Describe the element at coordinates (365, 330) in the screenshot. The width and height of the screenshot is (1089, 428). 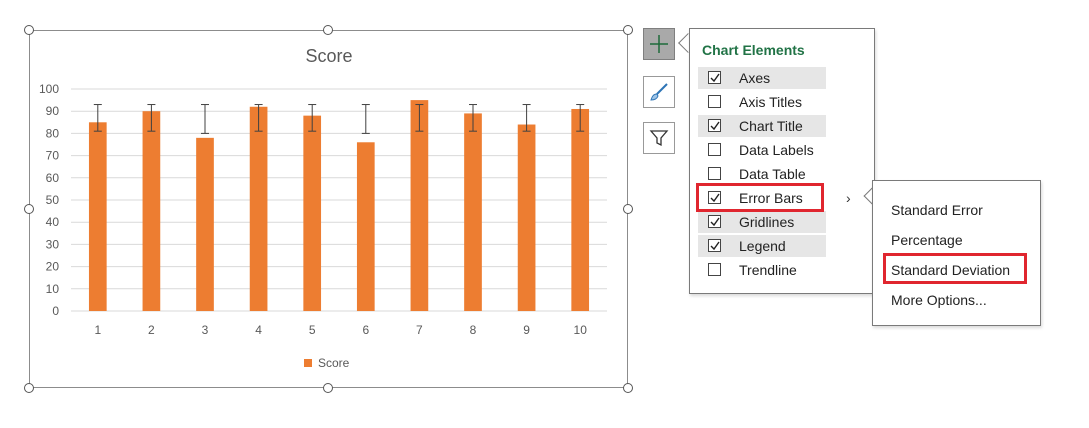
I see `x-tick-label: 6` at that location.